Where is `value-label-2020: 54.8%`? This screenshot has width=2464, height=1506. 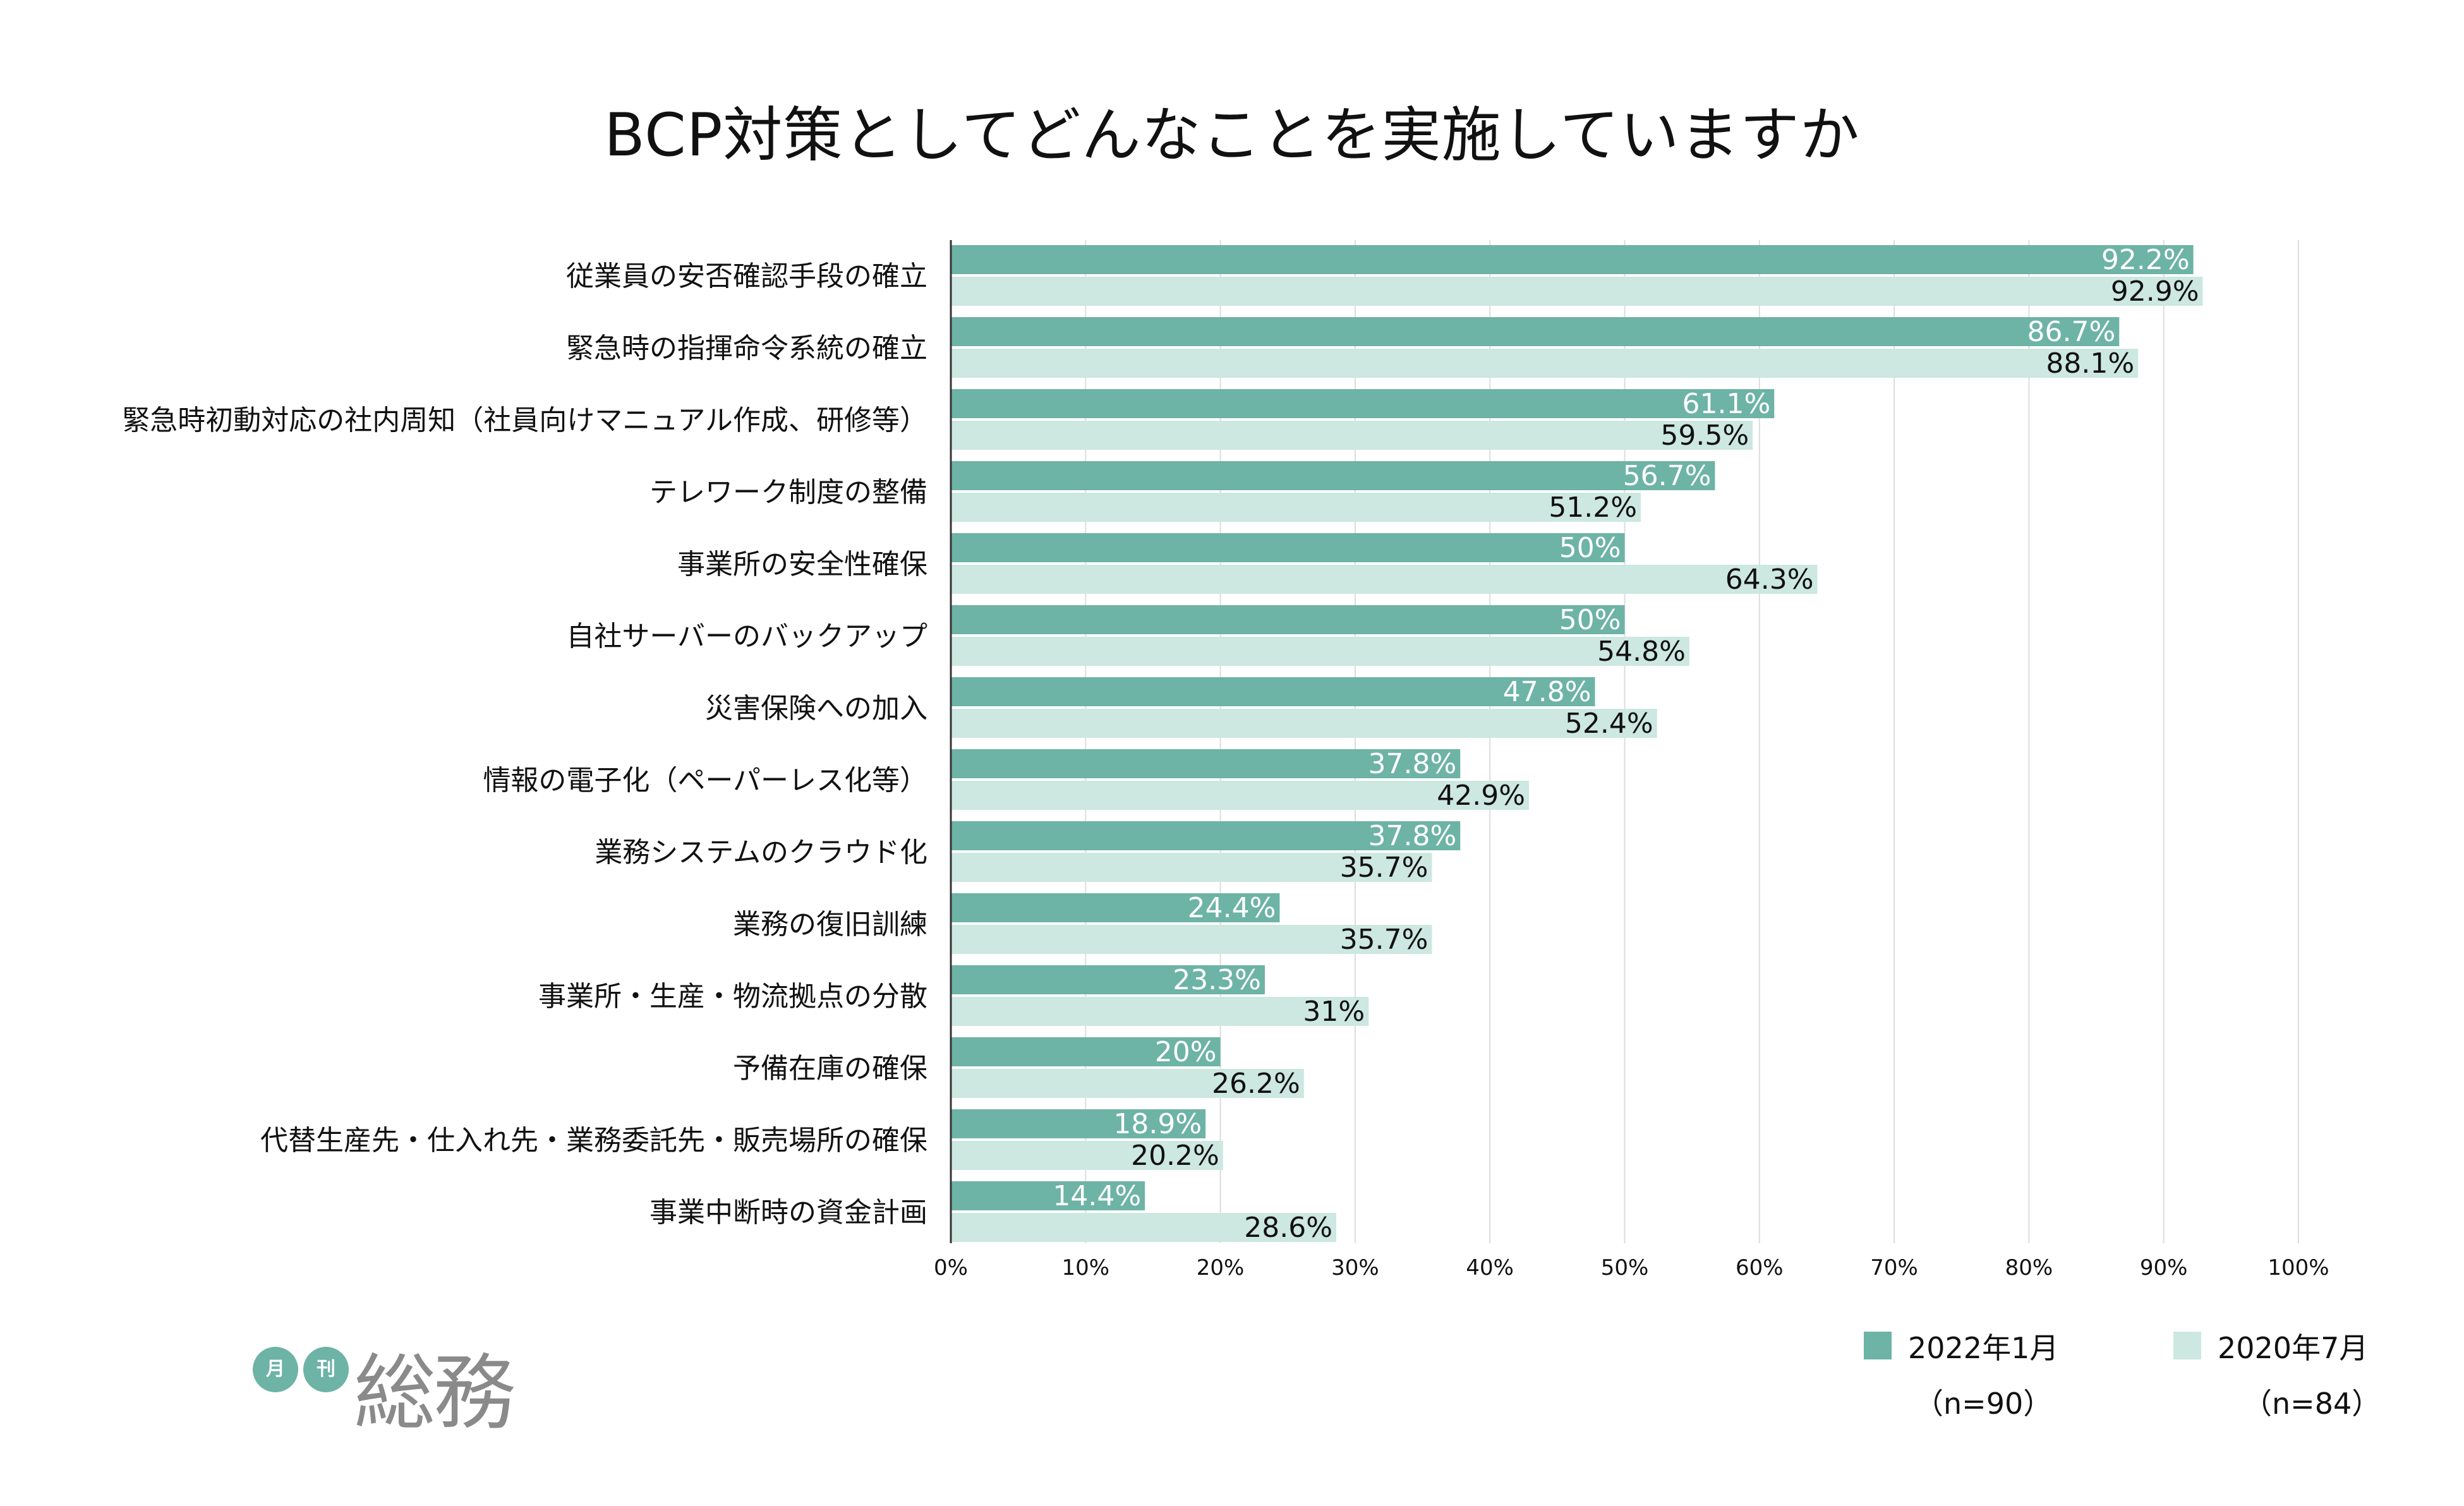
value-label-2020: 54.8% is located at coordinates (1641, 652).